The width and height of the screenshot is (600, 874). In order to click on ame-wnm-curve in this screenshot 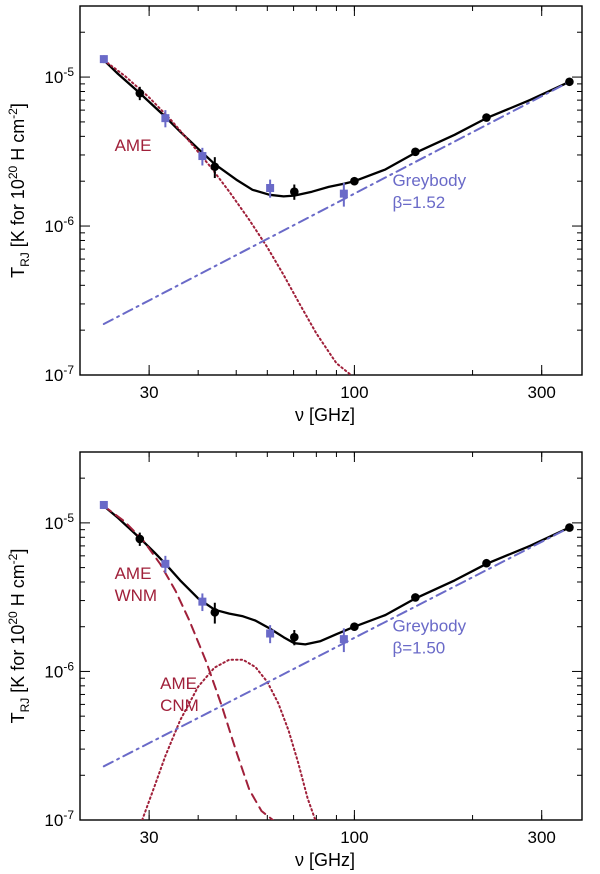, I will do `click(188, 662)`.